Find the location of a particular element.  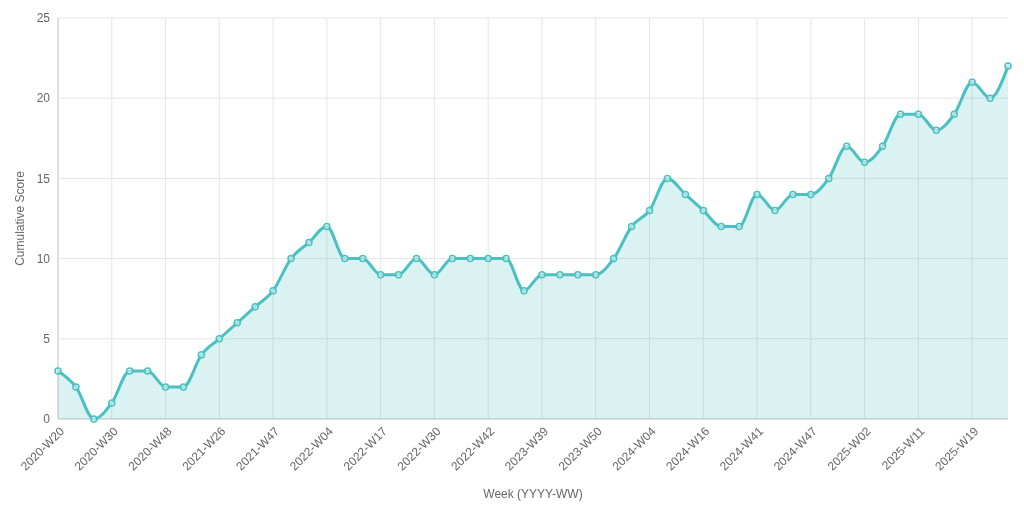

y-tick-label: 0 is located at coordinates (47, 419).